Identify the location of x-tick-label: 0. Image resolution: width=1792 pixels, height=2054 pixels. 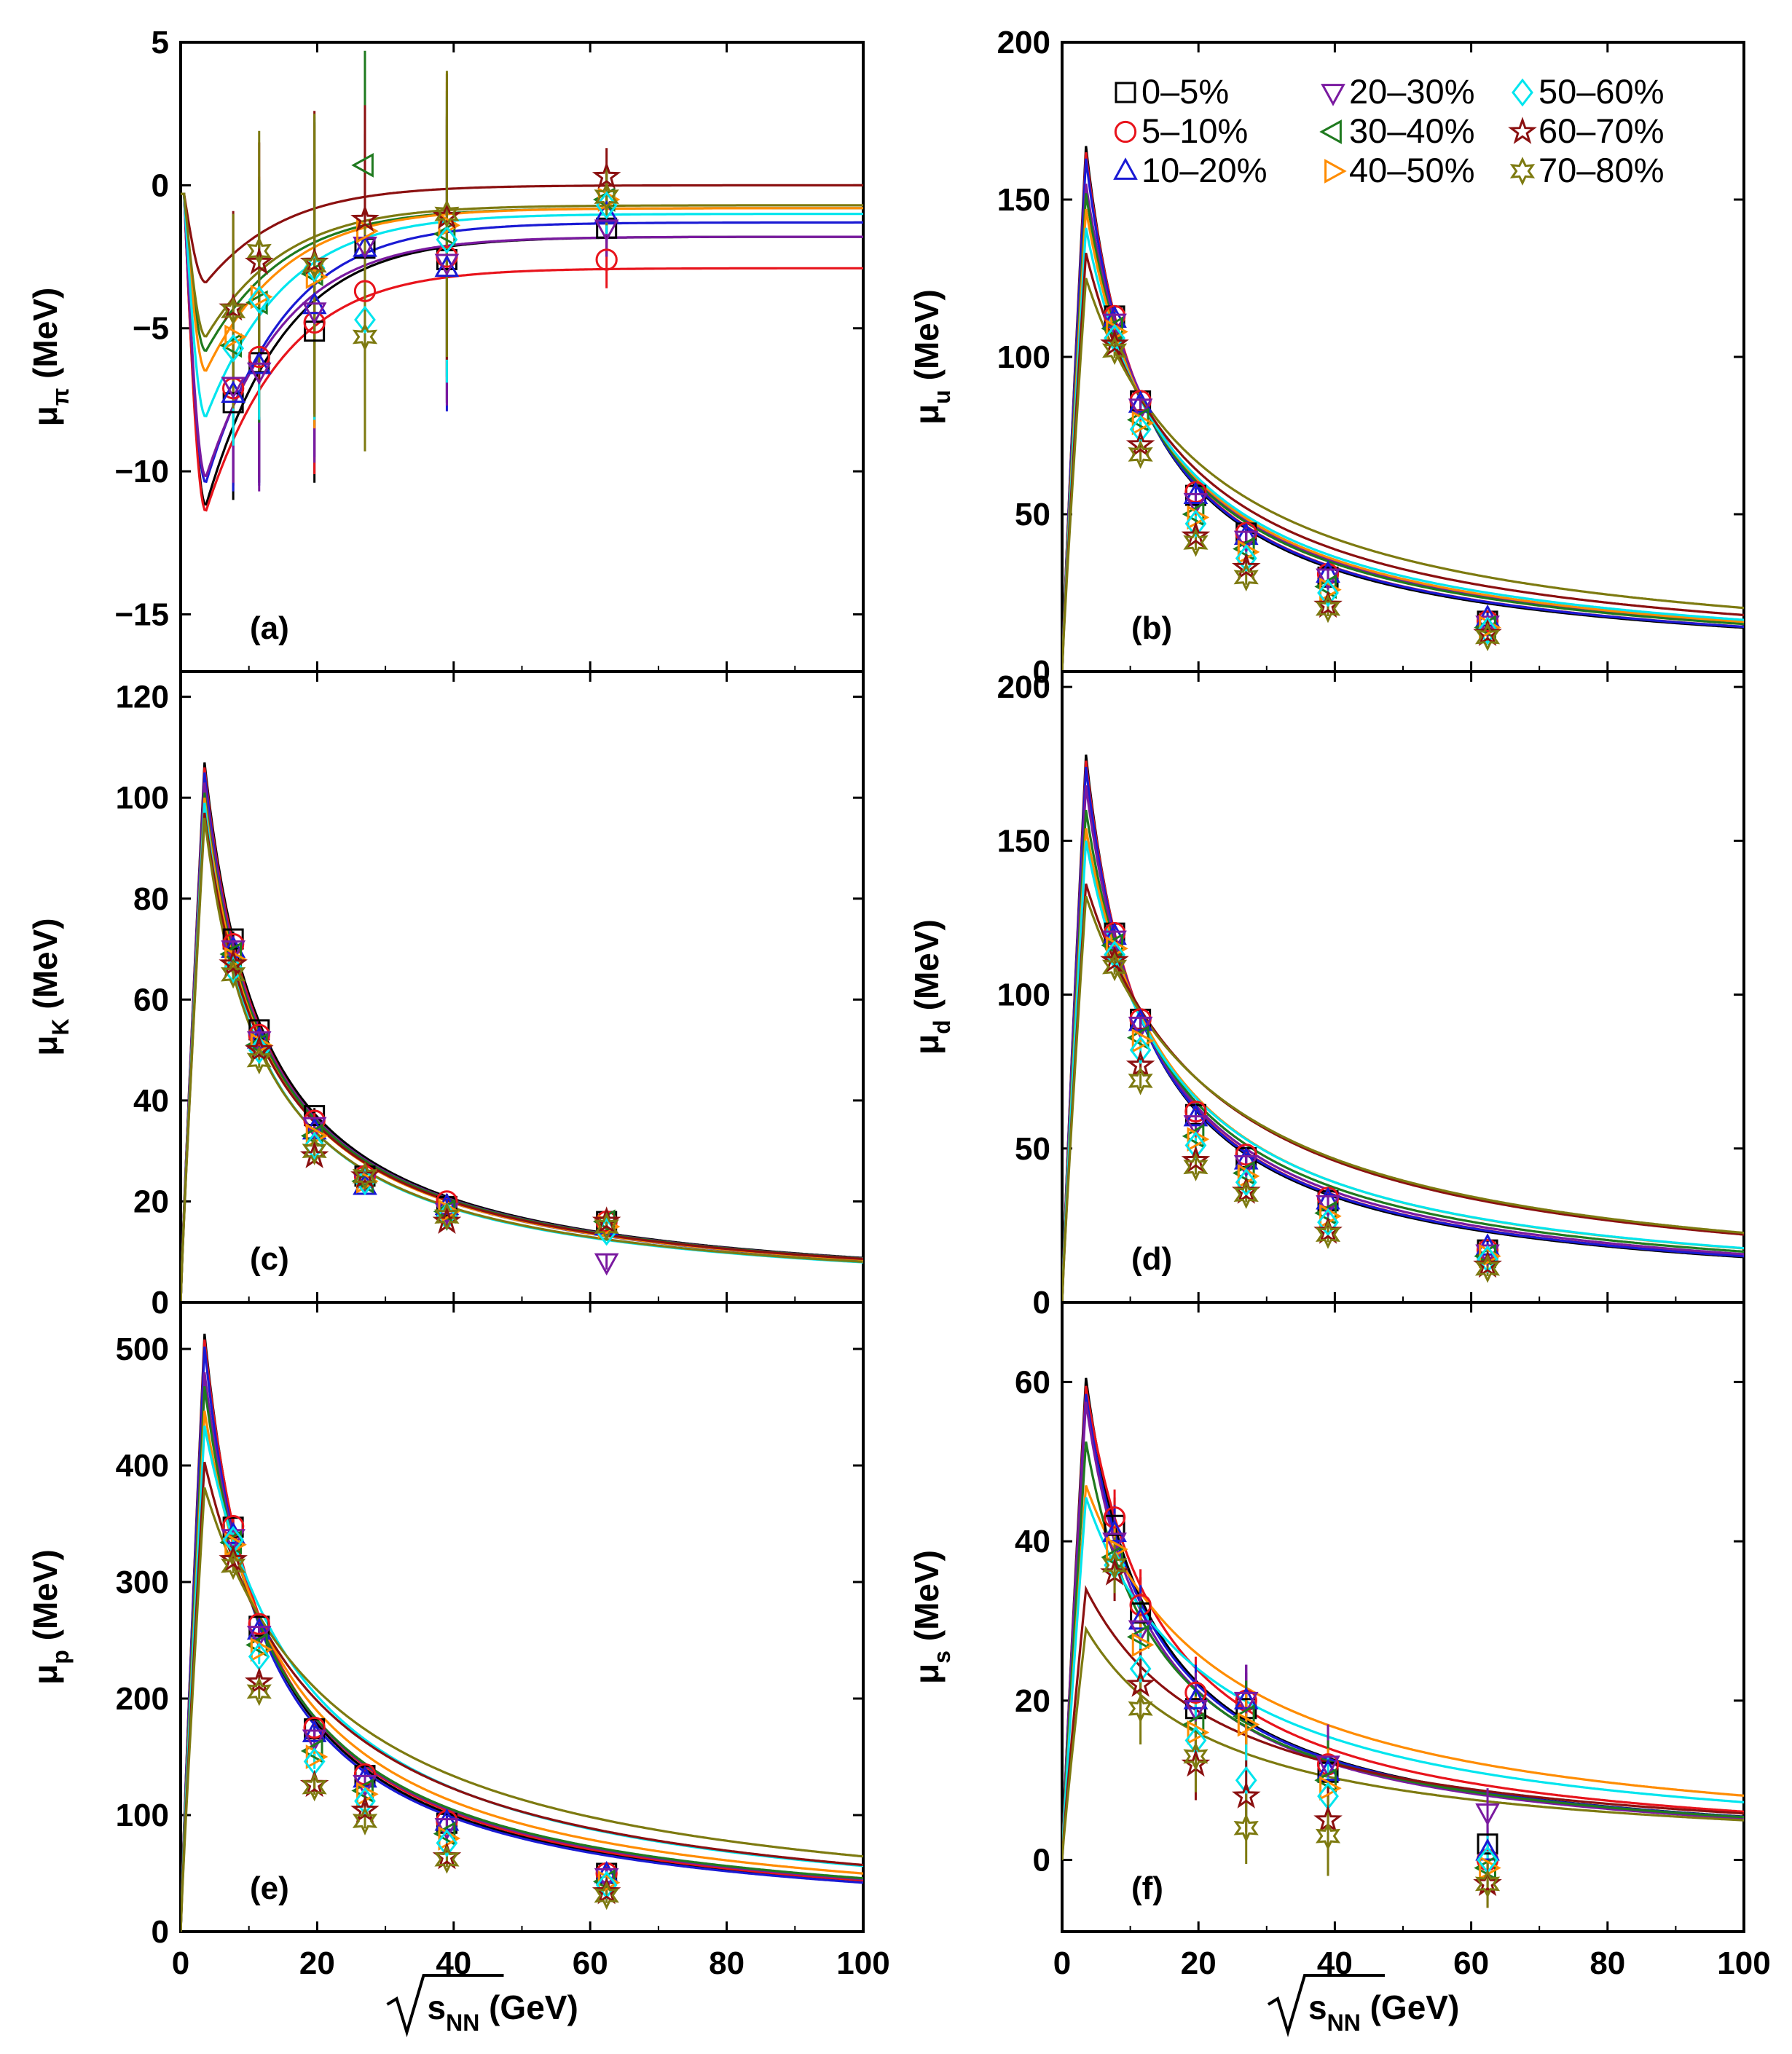
(181, 1963).